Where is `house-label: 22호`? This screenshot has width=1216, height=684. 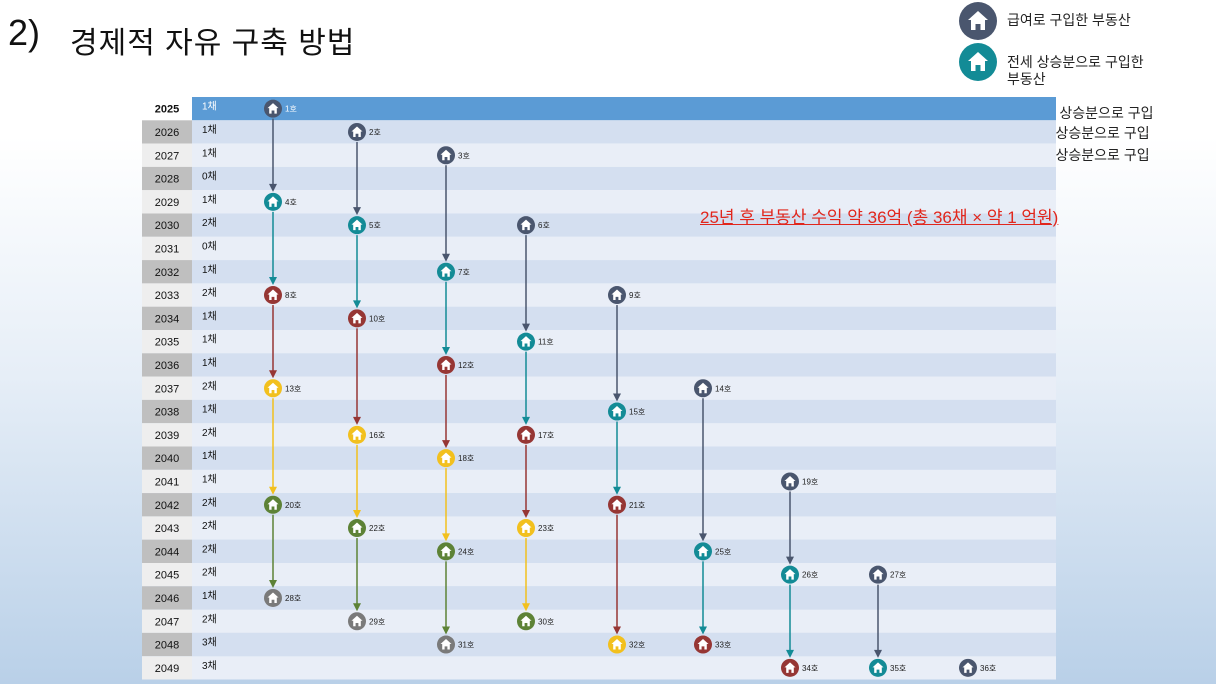 house-label: 22호 is located at coordinates (377, 528).